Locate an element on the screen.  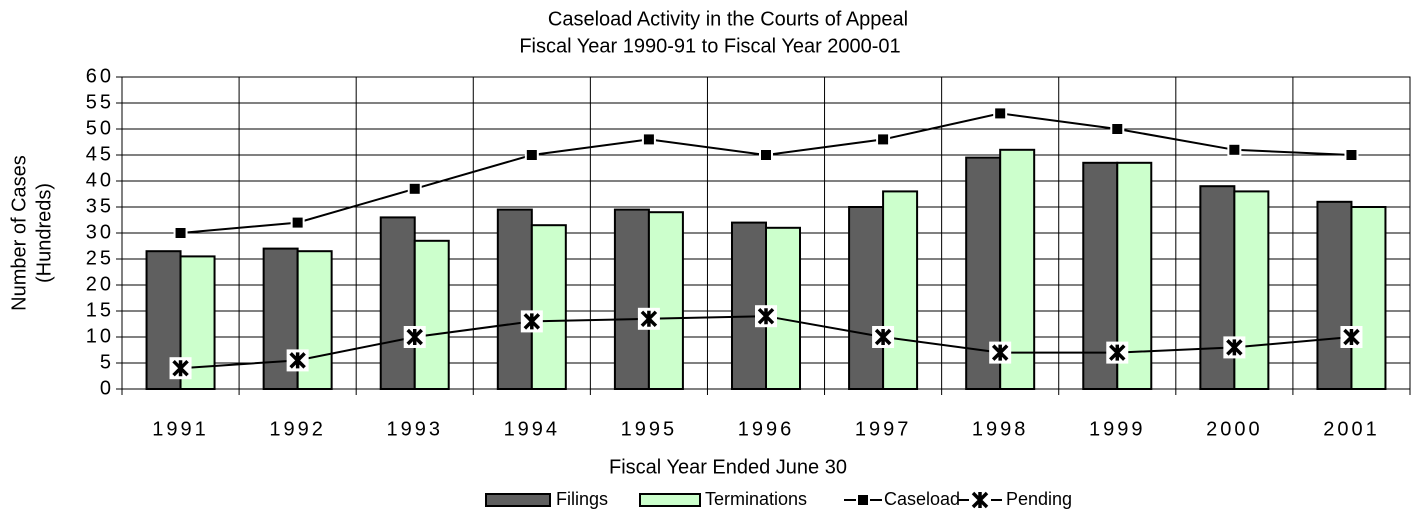
y-tick-label: 35 is located at coordinates (100, 206).